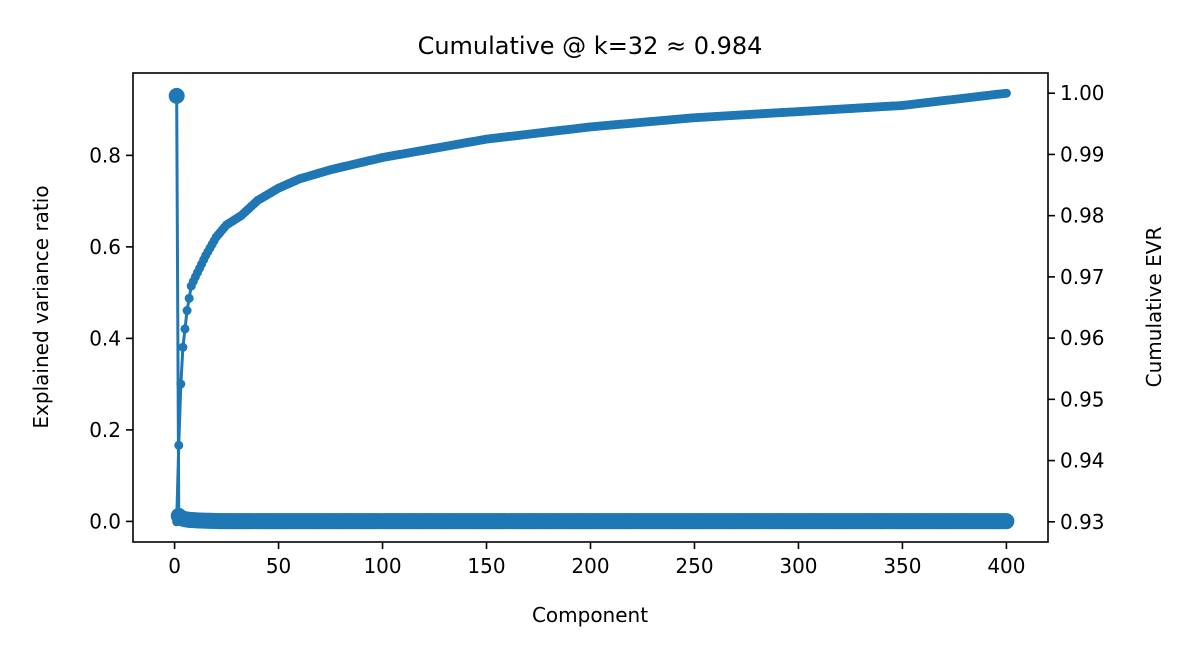 The image size is (1200, 660). Describe the element at coordinates (382, 566) in the screenshot. I see `x-tick-label: 100` at that location.